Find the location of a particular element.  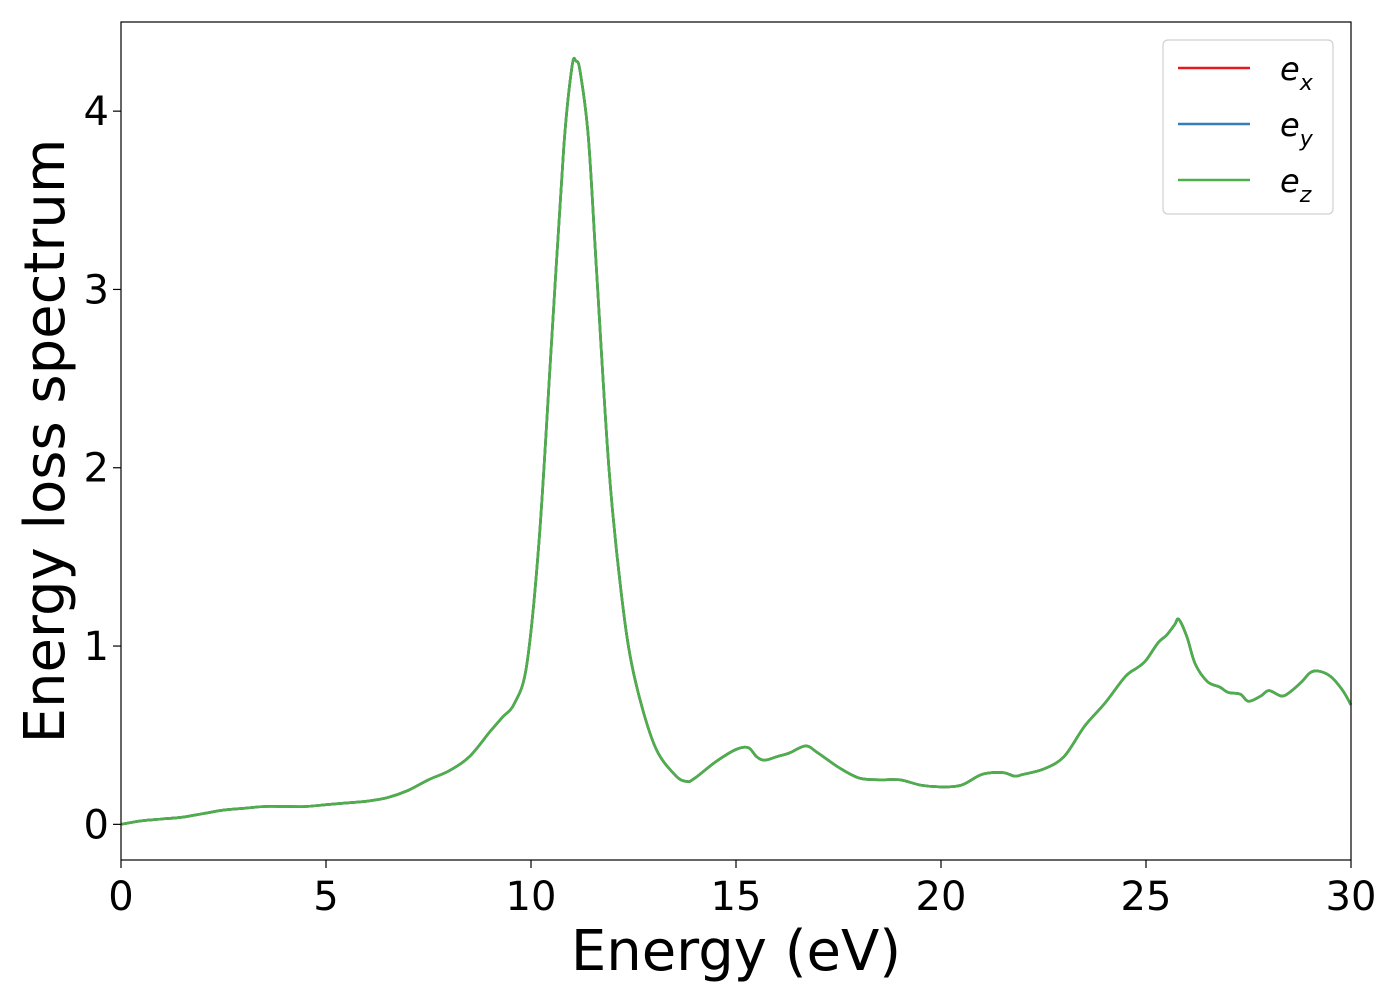

legend-box is located at coordinates (1248, 127).